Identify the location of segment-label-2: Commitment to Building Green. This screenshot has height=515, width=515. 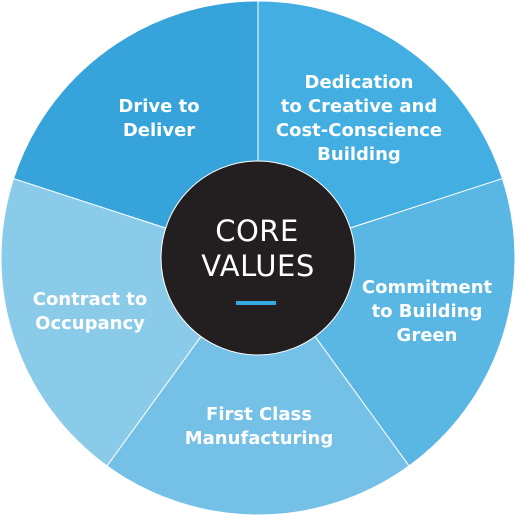
(427, 311).